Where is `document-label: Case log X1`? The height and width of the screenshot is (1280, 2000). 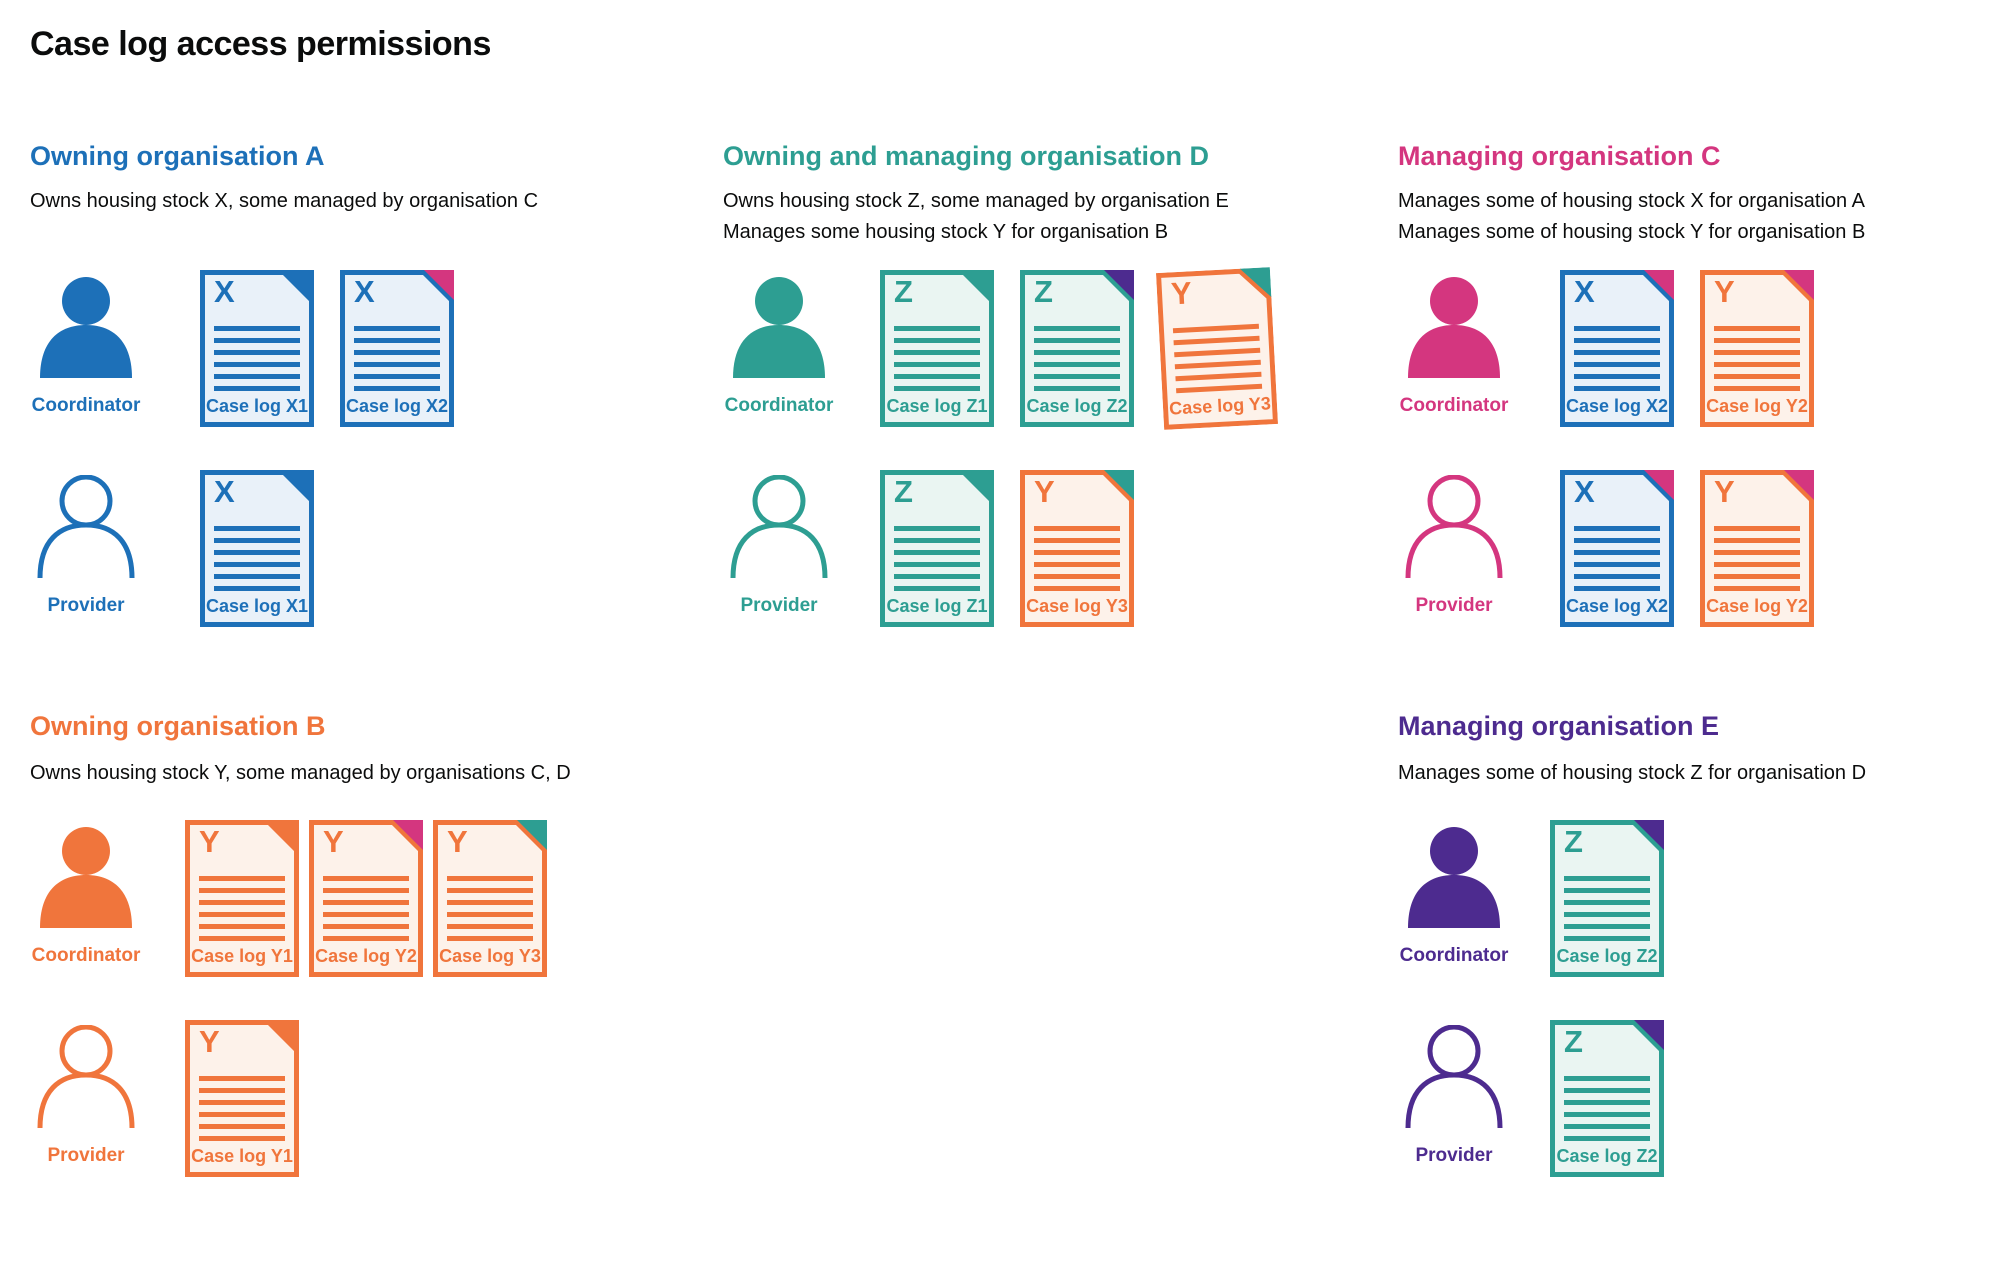
document-label: Case log X1 is located at coordinates (257, 606).